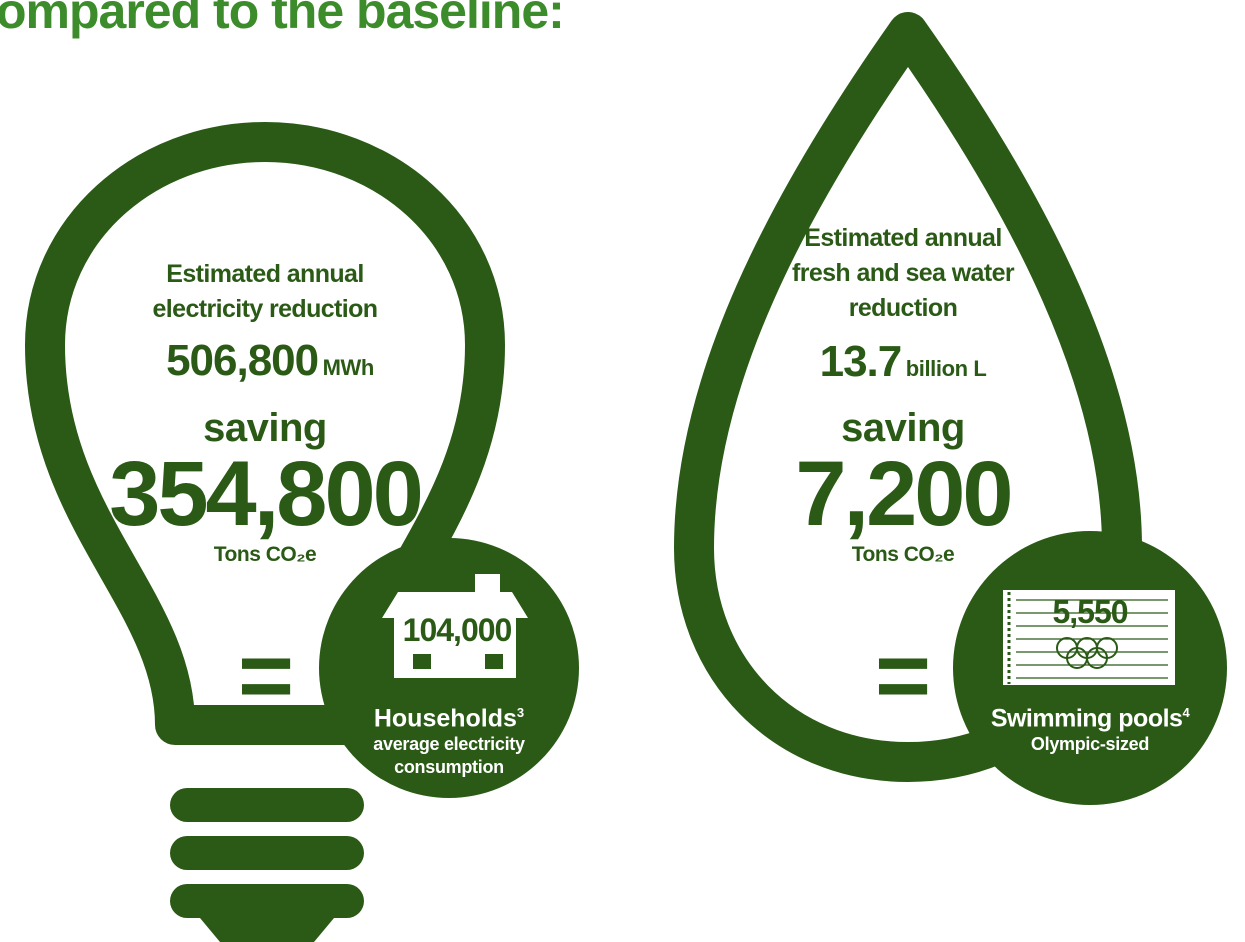 Image resolution: width=1245 pixels, height=942 pixels. What do you see at coordinates (265, 428) in the screenshot?
I see `electricity-saving-label: saving` at bounding box center [265, 428].